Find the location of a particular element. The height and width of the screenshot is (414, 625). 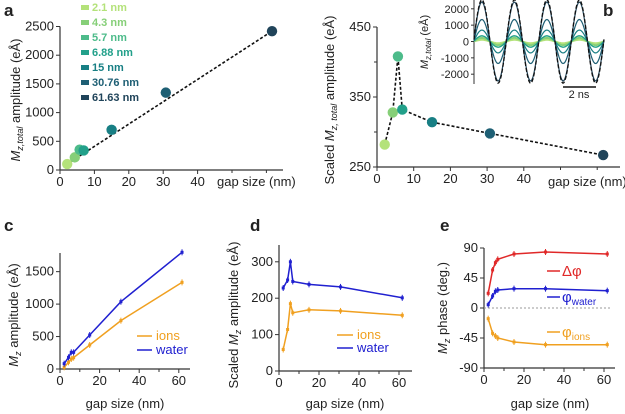

legend-label: 15 nm is located at coordinates (108, 68).